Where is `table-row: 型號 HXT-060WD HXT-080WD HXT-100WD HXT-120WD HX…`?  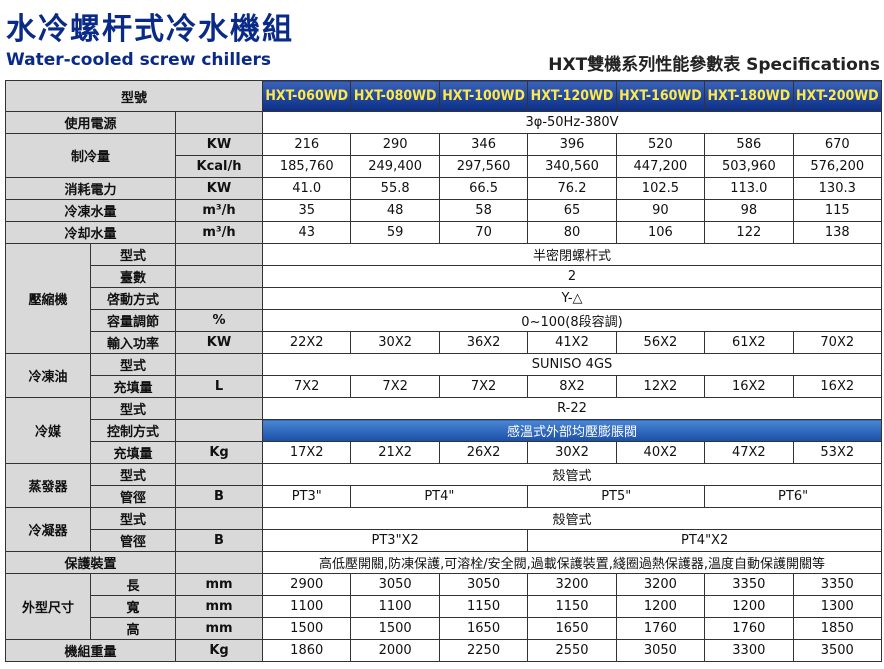 table-row: 型號 HXT-060WD HXT-080WD HXT-100WD HXT-120WD HX… is located at coordinates (443, 96).